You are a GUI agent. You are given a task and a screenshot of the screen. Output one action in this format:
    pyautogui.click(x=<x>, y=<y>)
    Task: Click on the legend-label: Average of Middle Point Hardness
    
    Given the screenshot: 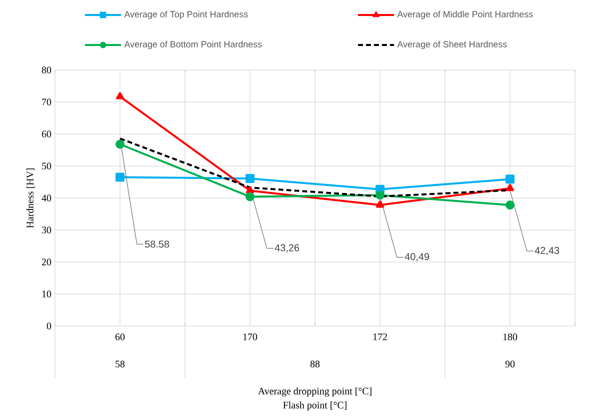 What is the action you would take?
    pyautogui.click(x=465, y=15)
    